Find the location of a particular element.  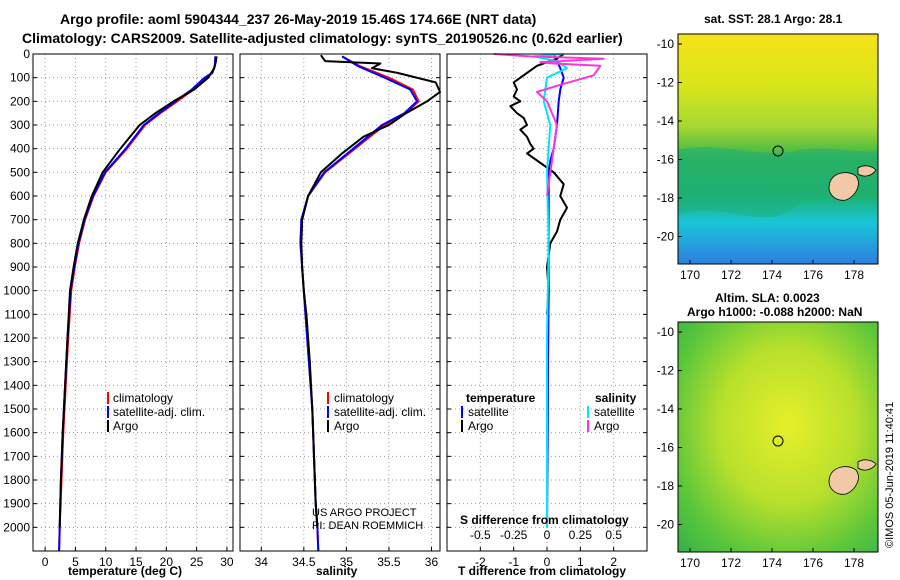

depth-tick-label: 1700 is located at coordinates (16, 456).